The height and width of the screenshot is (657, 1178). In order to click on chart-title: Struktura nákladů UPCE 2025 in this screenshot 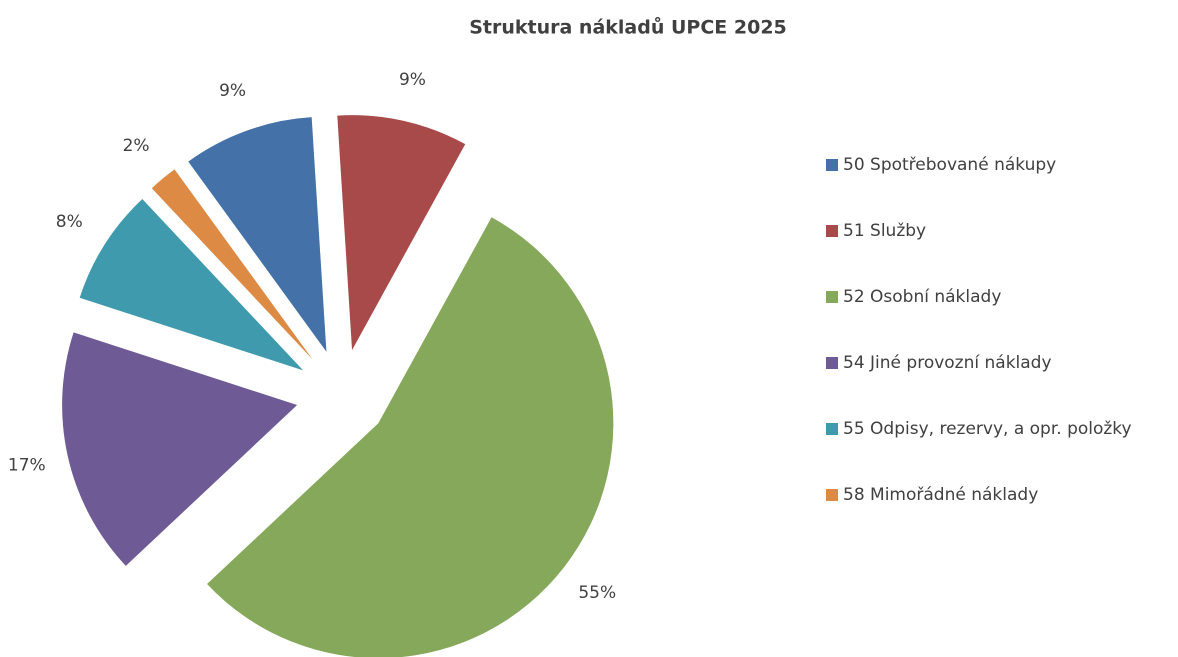, I will do `click(628, 27)`.